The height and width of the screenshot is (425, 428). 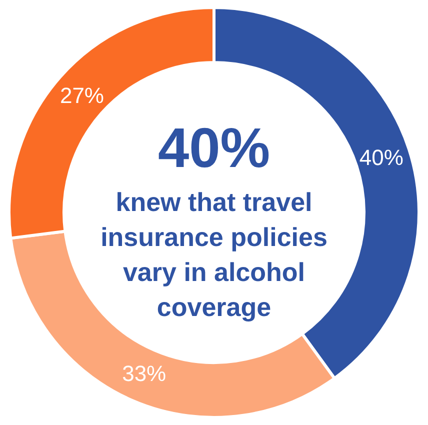 I want to click on data-label: 40%, so click(x=381, y=157).